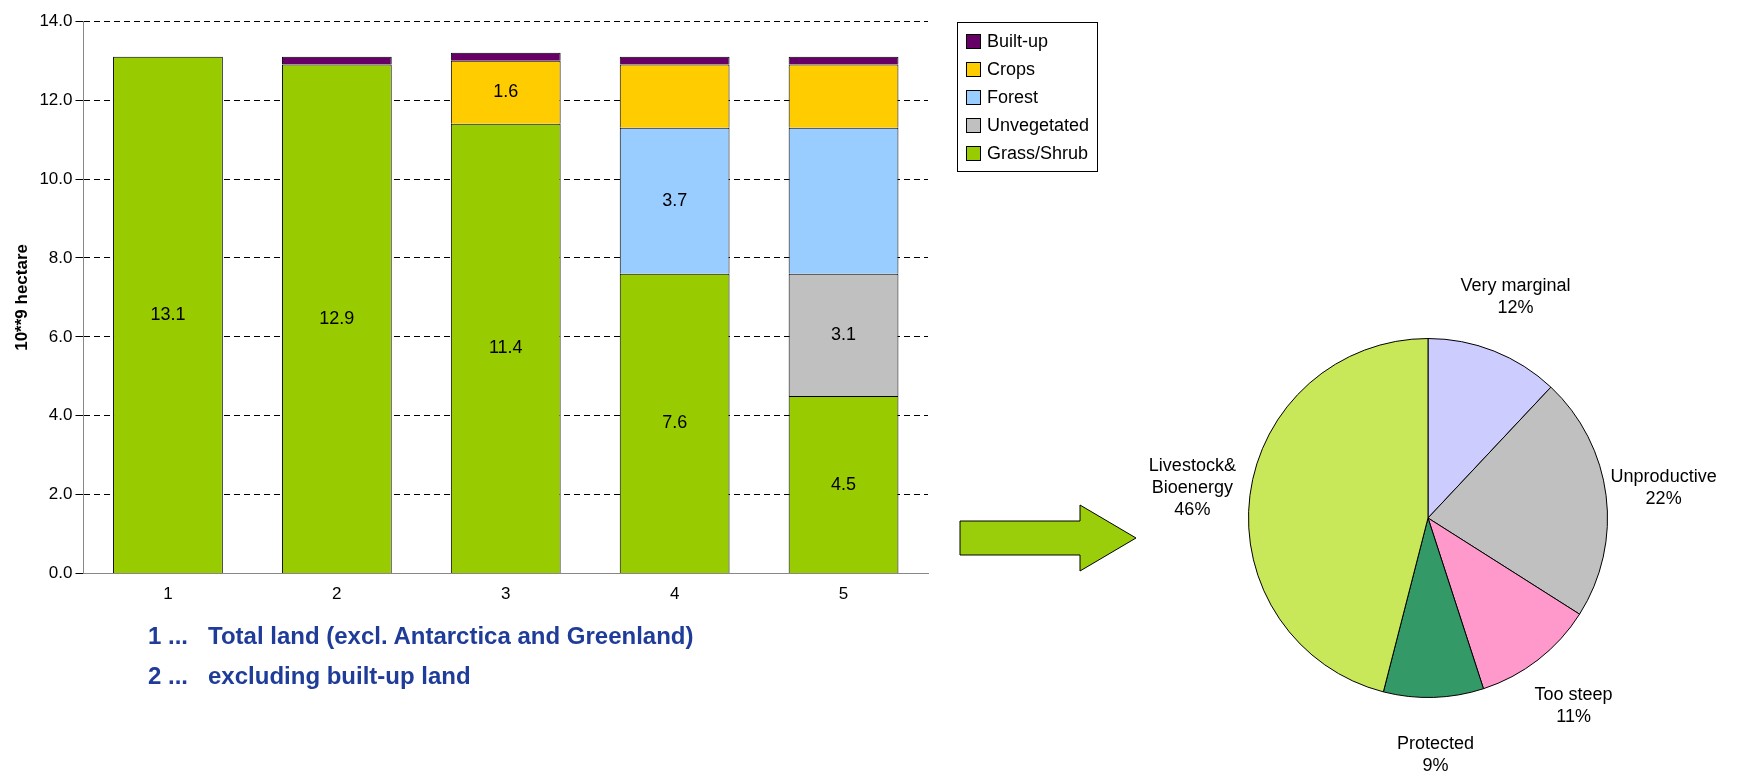  Describe the element at coordinates (675, 199) in the screenshot. I see `data-label: 3.7` at that location.